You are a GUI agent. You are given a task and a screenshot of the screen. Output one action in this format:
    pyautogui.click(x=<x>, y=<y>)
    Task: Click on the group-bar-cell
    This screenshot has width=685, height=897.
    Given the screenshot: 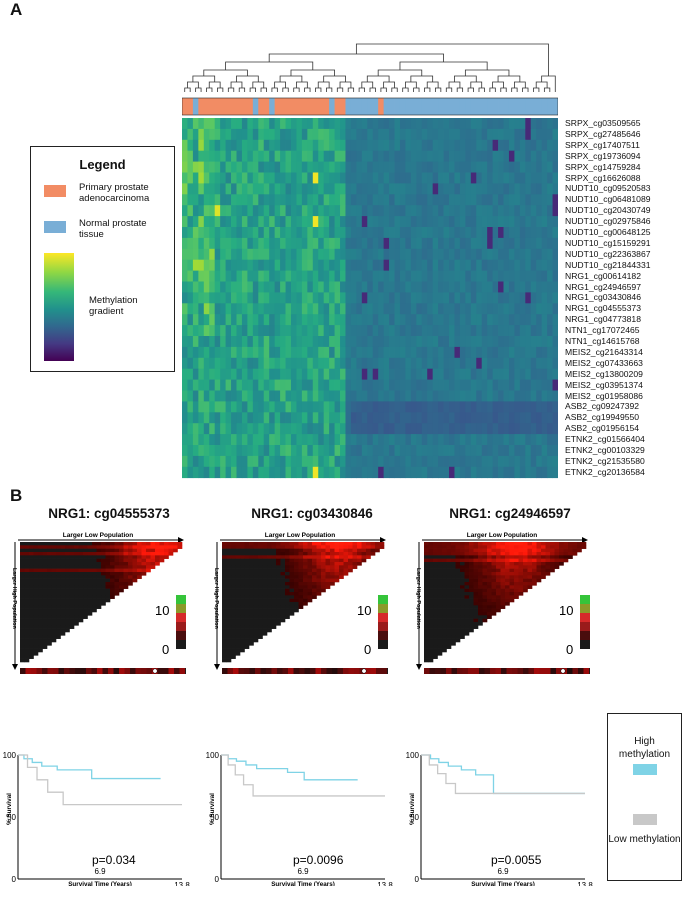 What is the action you would take?
    pyautogui.click(x=337, y=106)
    